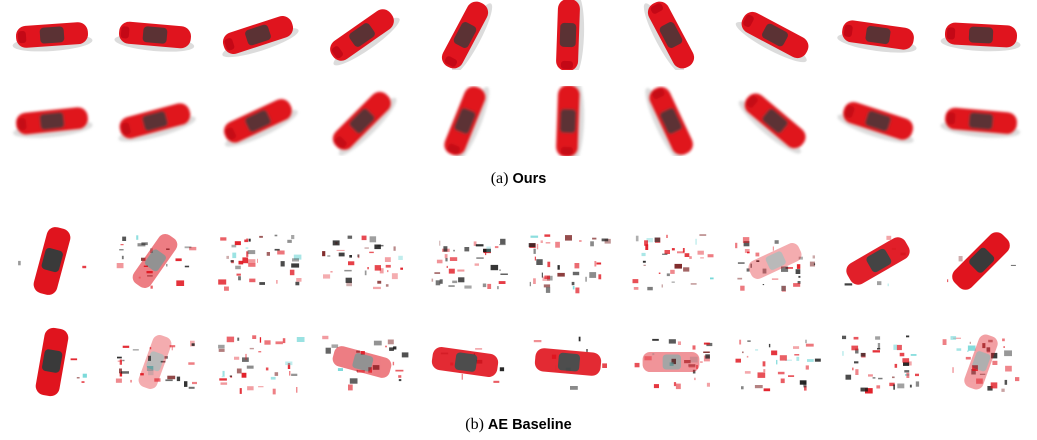 This screenshot has height=440, width=1037. I want to click on panel-b-name: AE Baseline, so click(529, 425).